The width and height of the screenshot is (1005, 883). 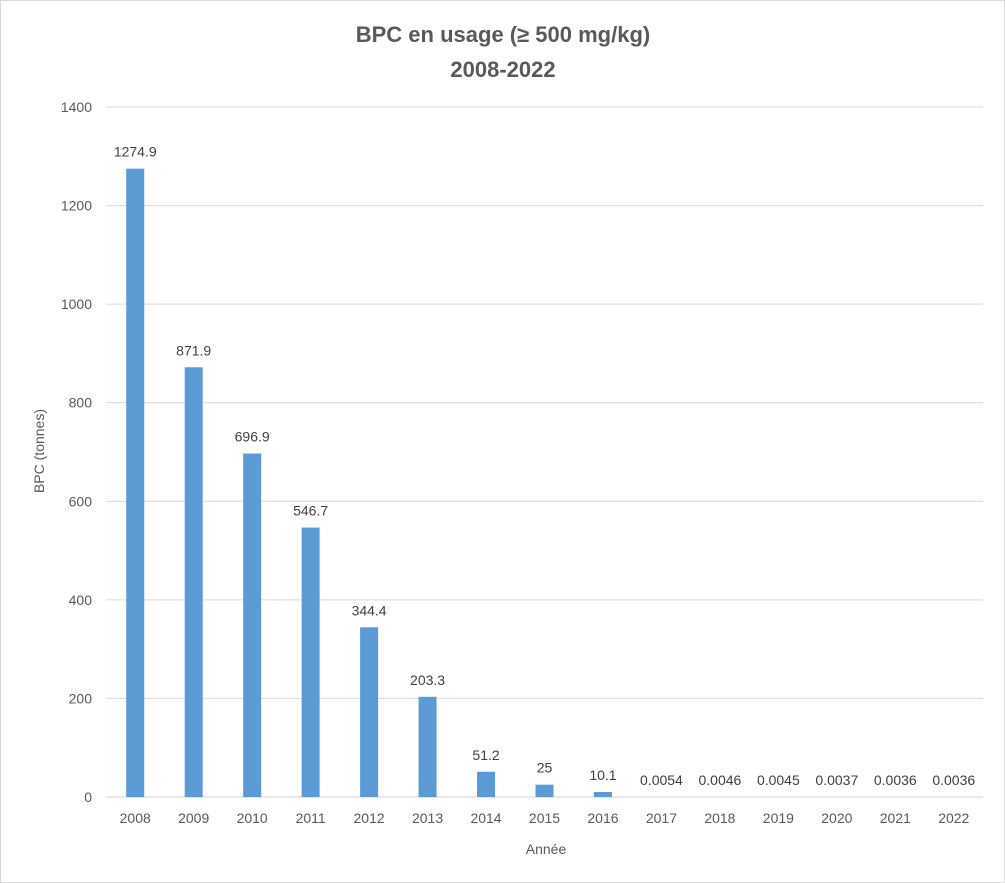 What do you see at coordinates (76, 452) in the screenshot?
I see `y-axis-ticks: 0 200 400 600 800 1000 1200 1400` at bounding box center [76, 452].